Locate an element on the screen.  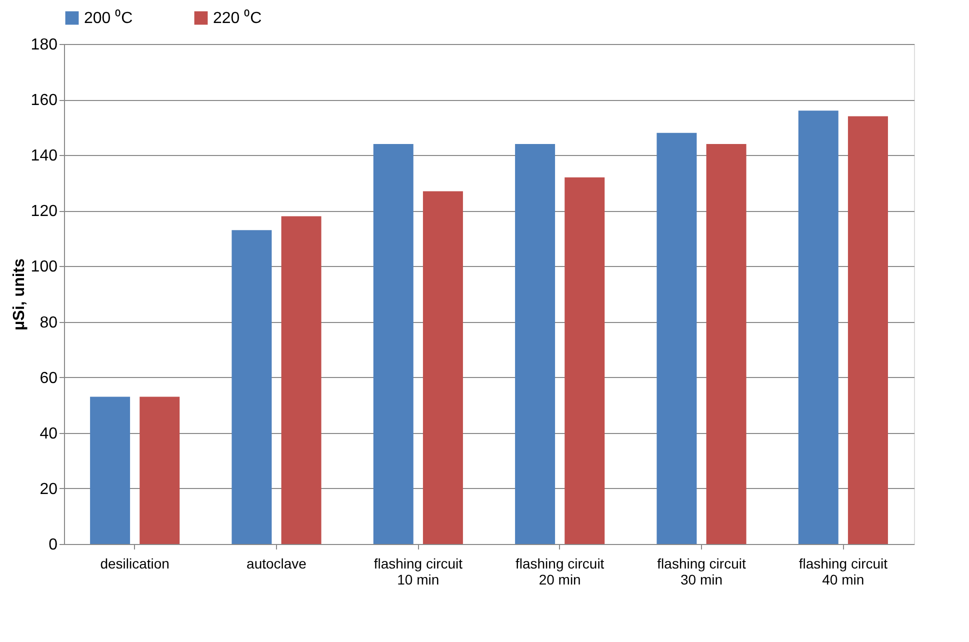
legend-label: 200 ⁰C is located at coordinates (108, 18).